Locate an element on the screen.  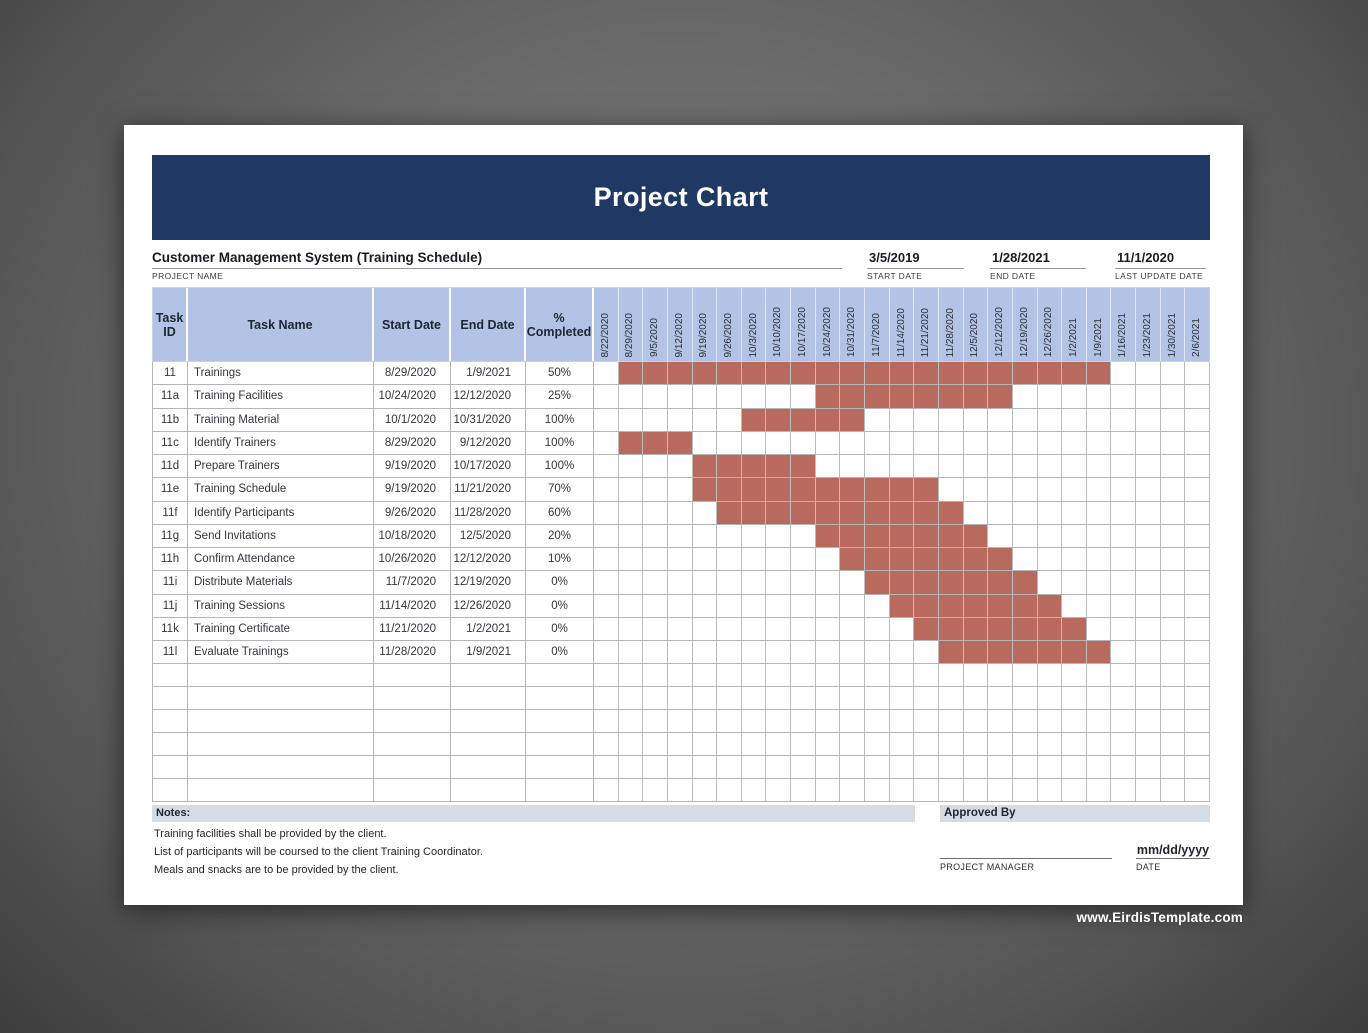
watermark-link: www.EirdisTemplate.com is located at coordinates (1159, 917).